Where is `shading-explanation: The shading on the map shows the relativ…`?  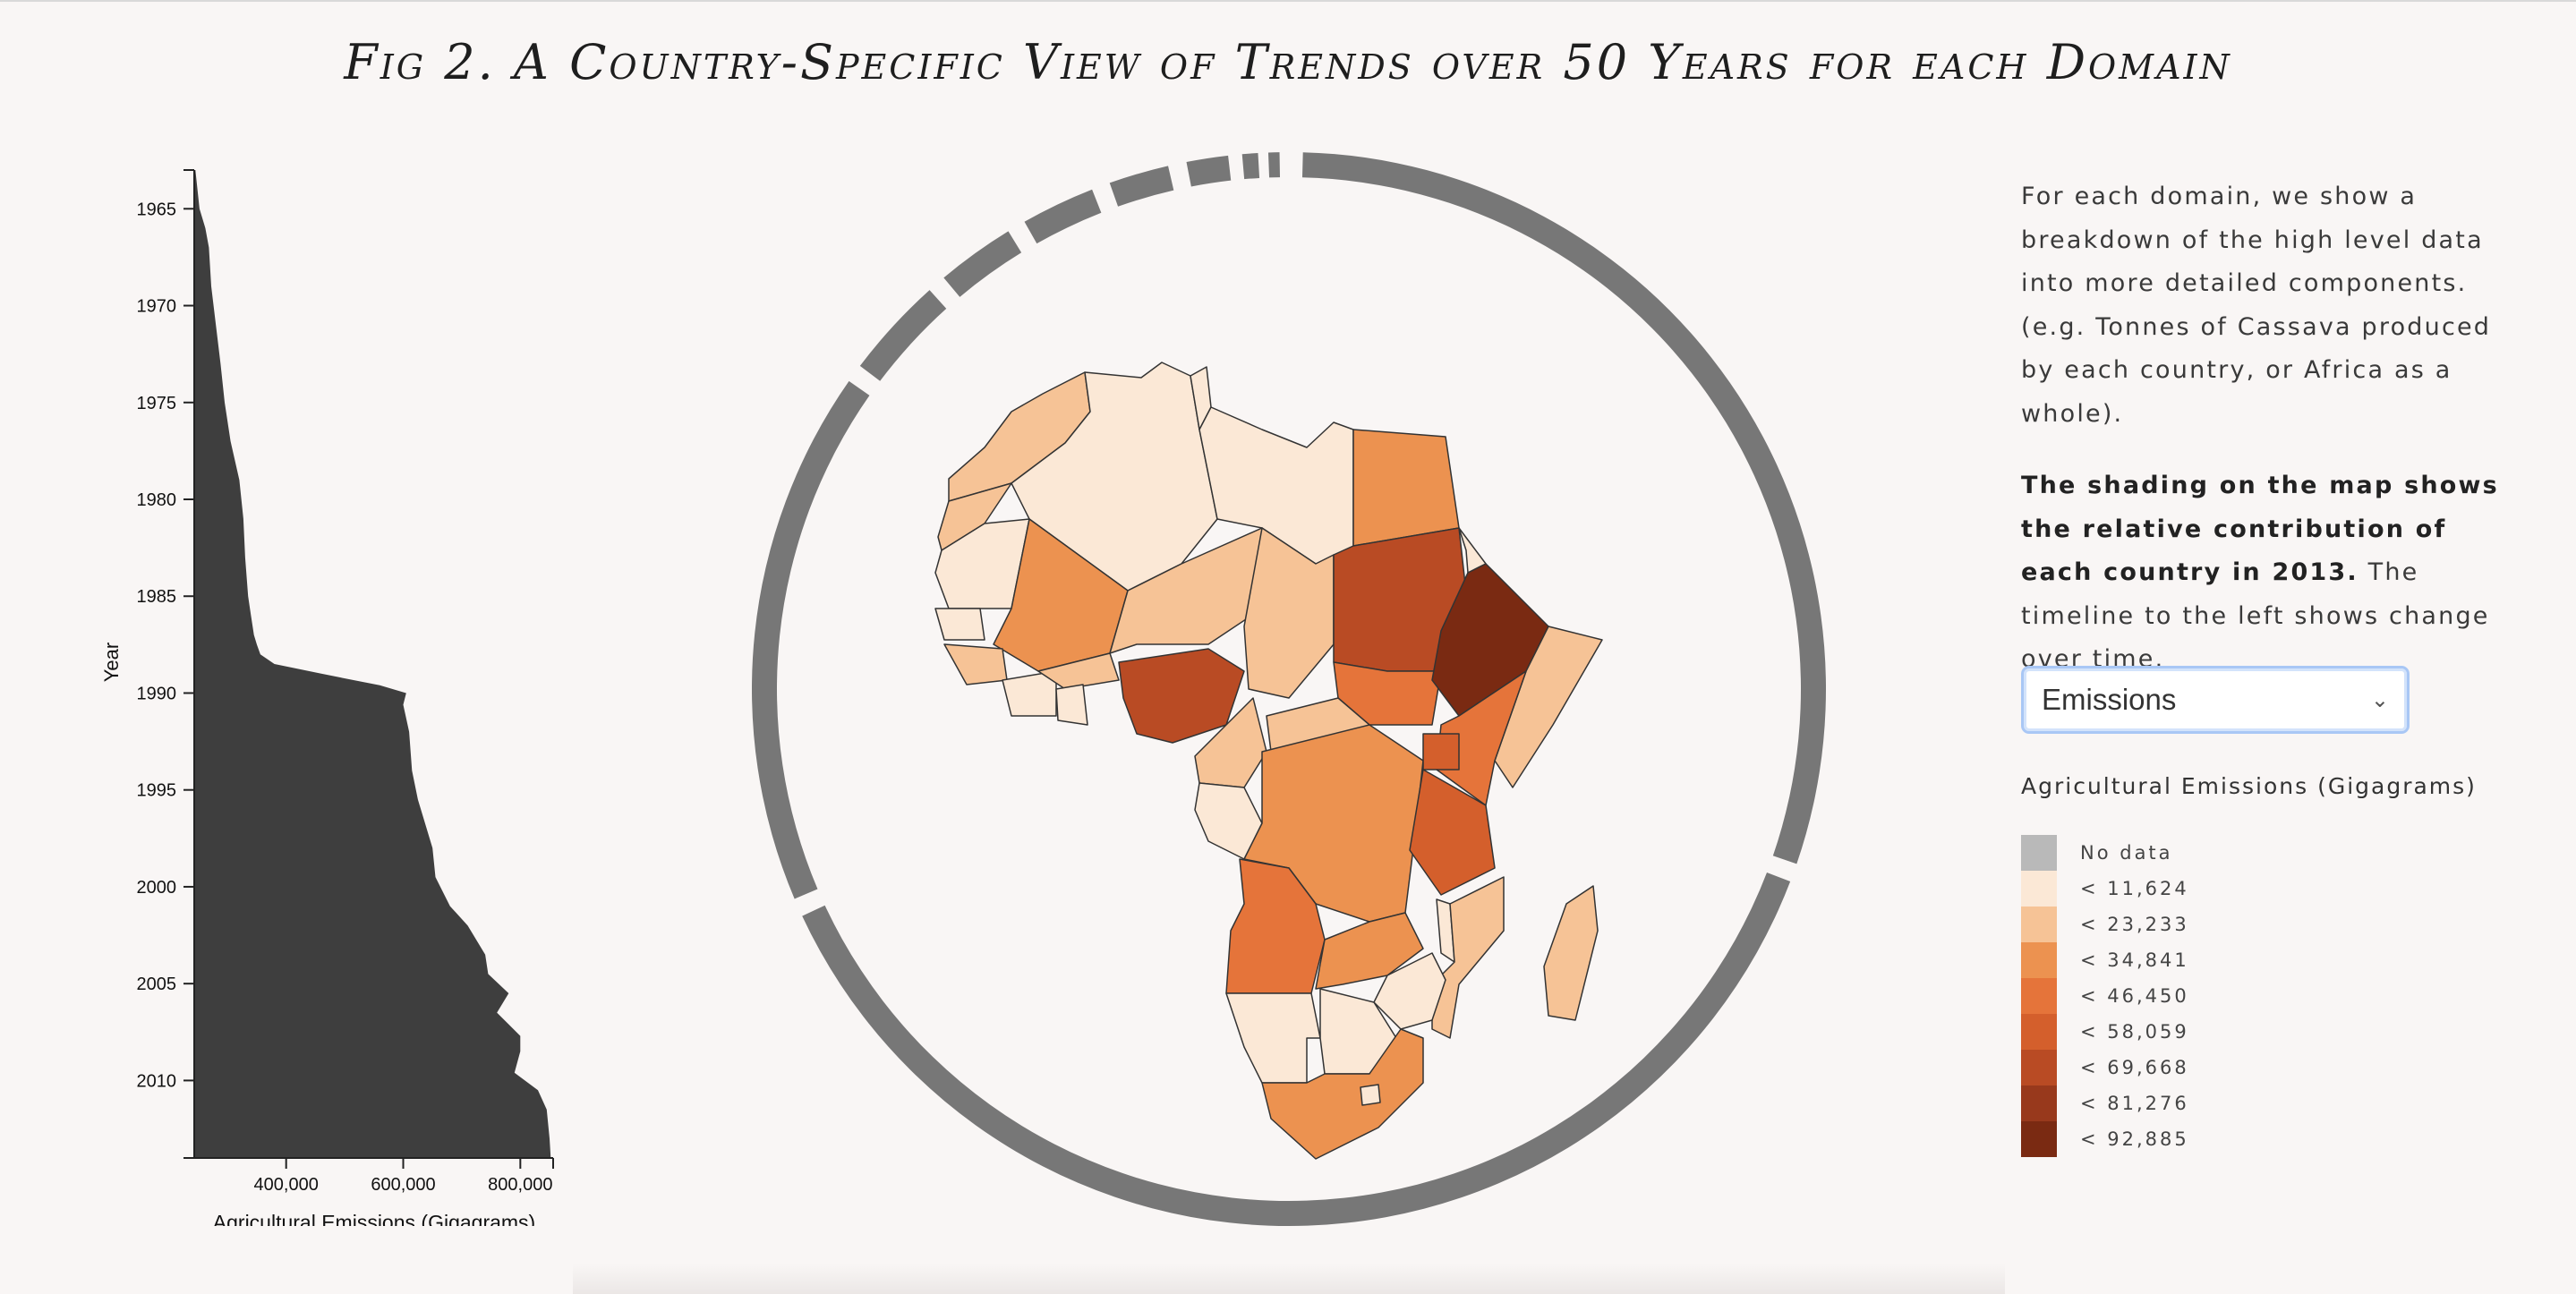
shading-explanation: The shading on the map shows the relativ… is located at coordinates (2262, 573).